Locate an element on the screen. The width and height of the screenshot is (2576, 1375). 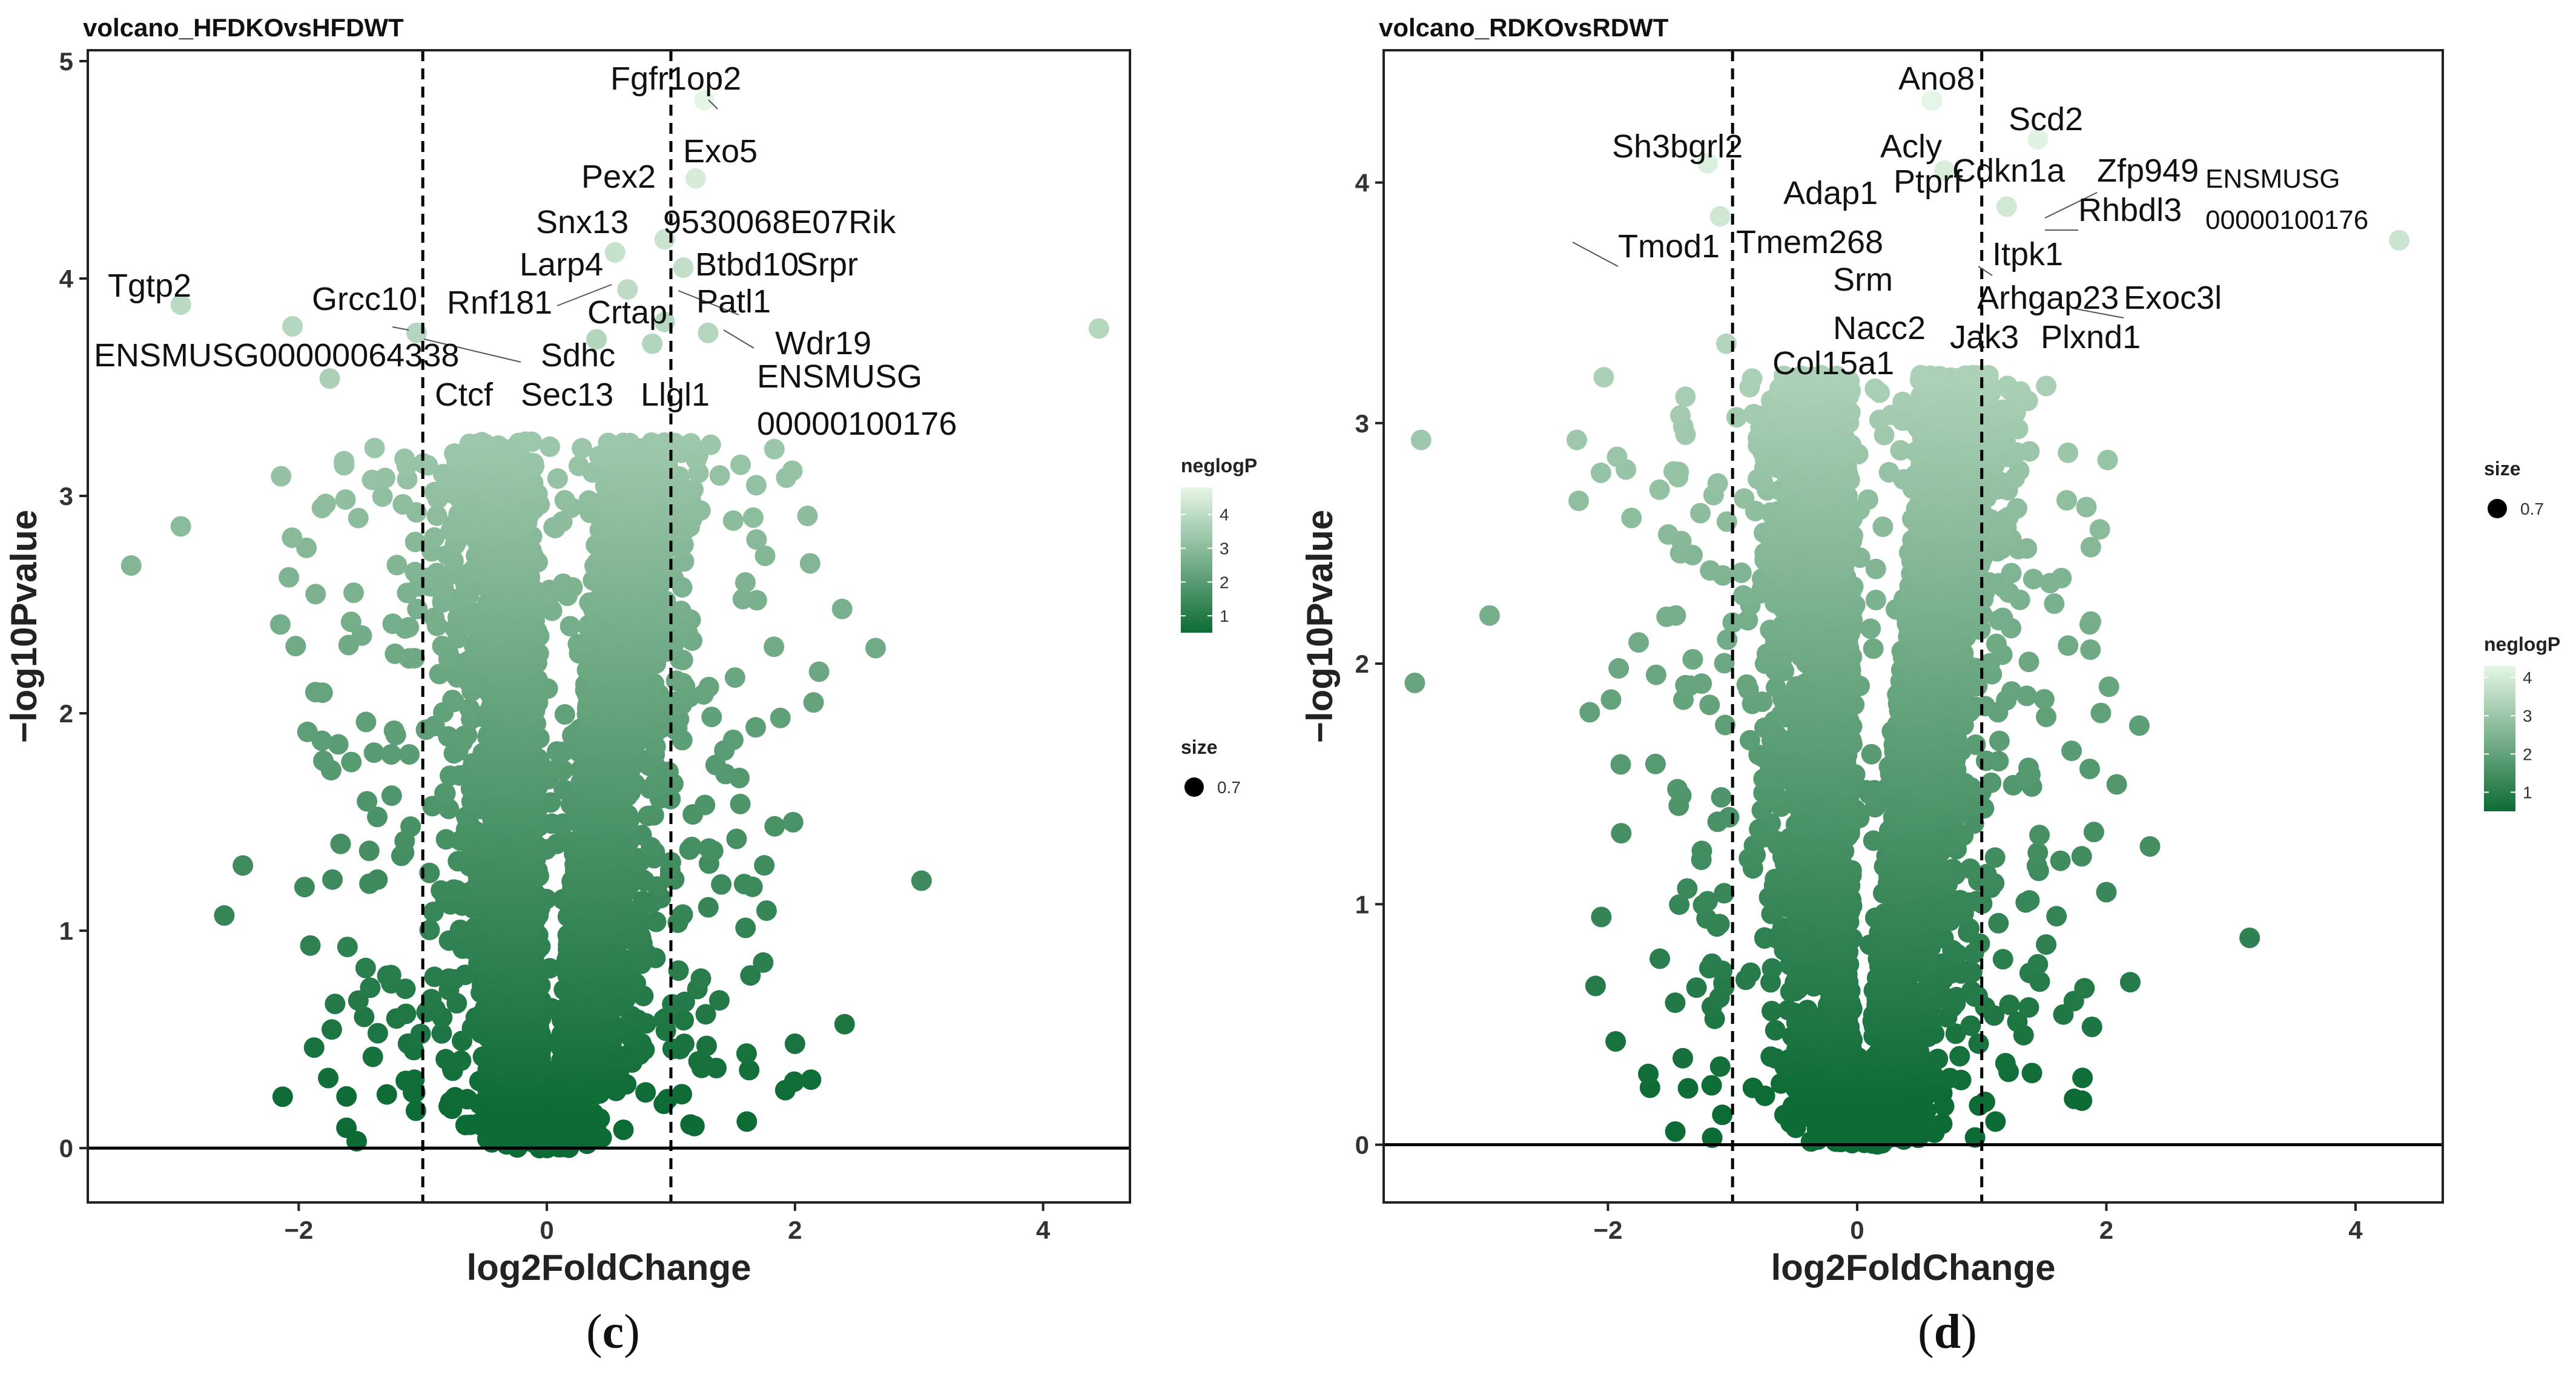
gene-label: ENSMUSG is located at coordinates (839, 376).